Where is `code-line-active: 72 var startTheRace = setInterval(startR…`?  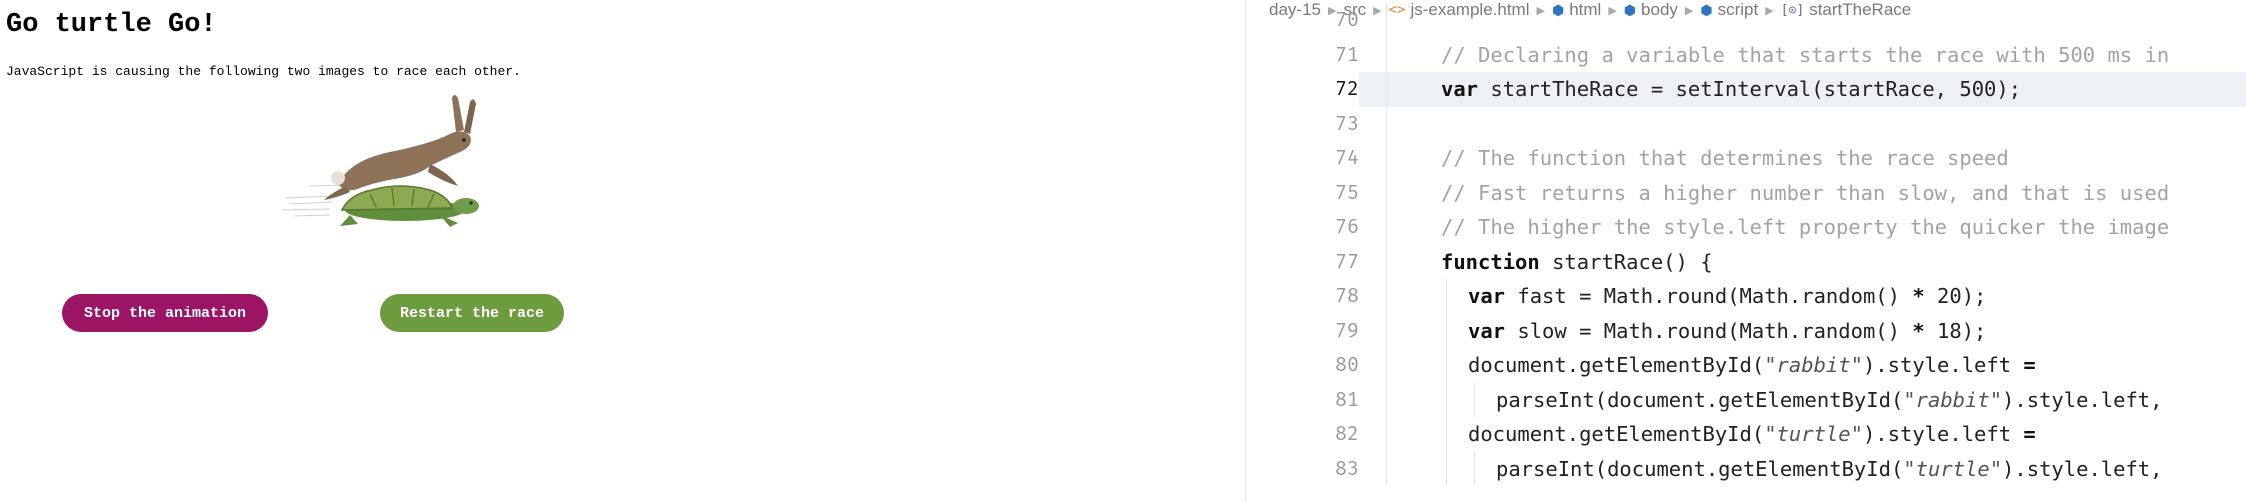
code-line-active: 72 var startTheRace = setInterval(startR… is located at coordinates (1746, 89).